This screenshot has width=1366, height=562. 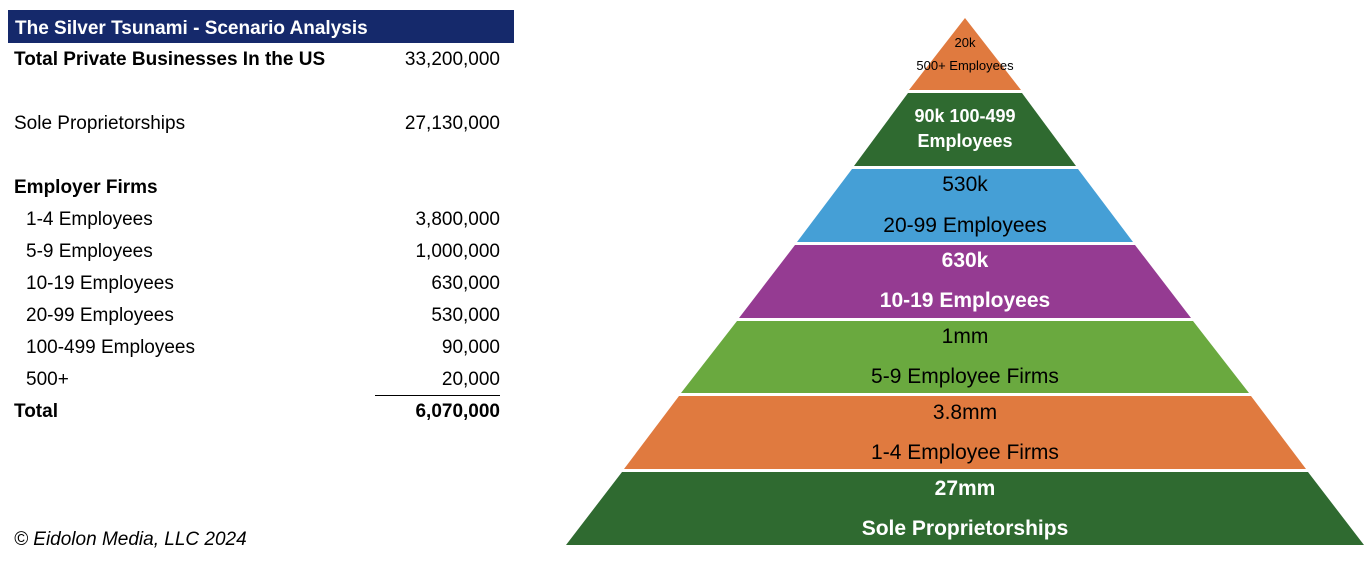 I want to click on tier-value: 630k, so click(x=965, y=260).